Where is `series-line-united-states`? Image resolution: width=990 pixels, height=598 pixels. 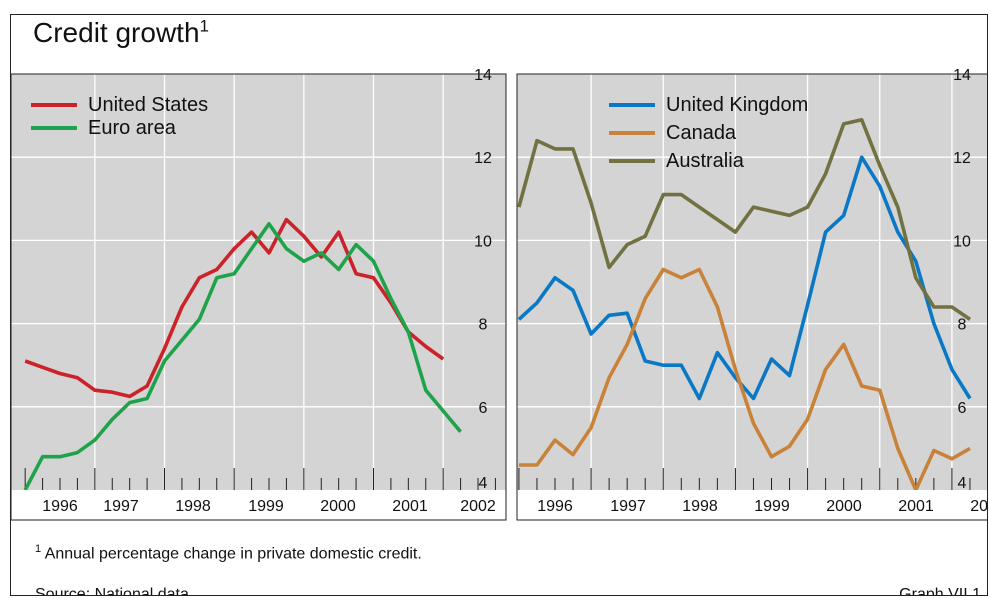 series-line-united-states is located at coordinates (234, 308).